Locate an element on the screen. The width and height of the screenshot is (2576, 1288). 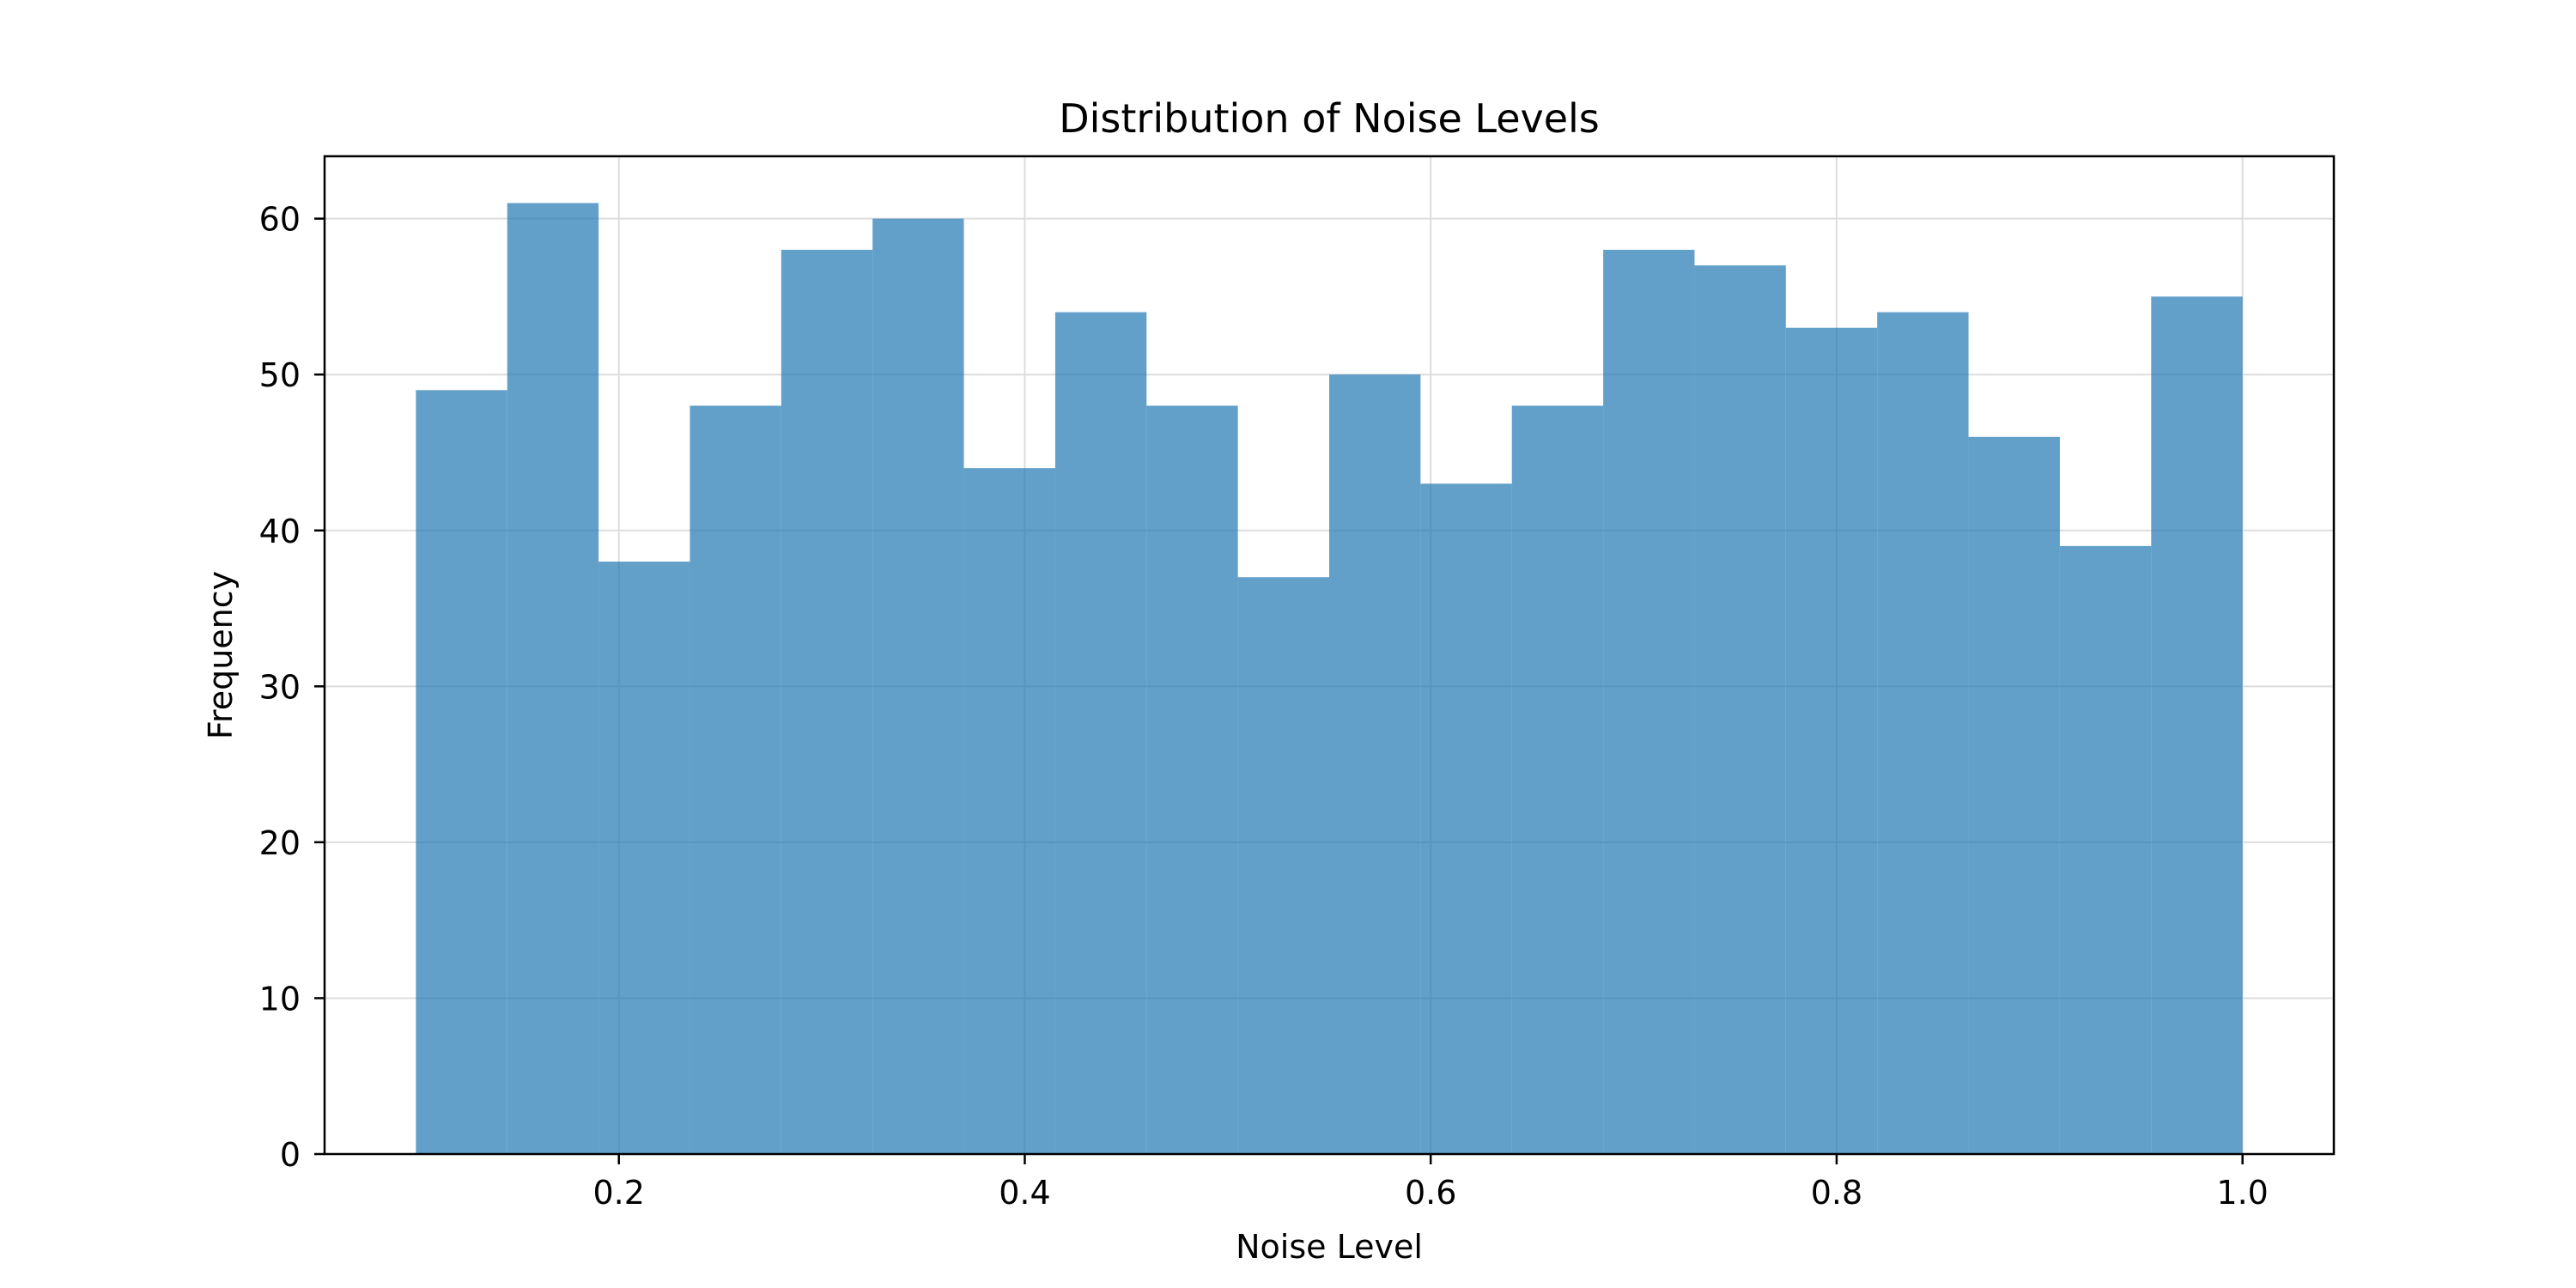
y-tick-label: 0 is located at coordinates (291, 1155).